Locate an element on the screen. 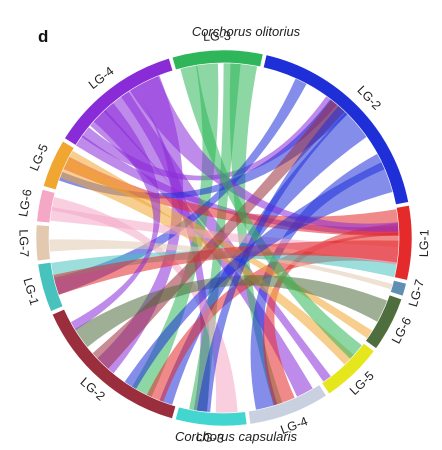 The height and width of the screenshot is (450, 442). top-genome-label: Corchorus olitorius is located at coordinates (246, 31).